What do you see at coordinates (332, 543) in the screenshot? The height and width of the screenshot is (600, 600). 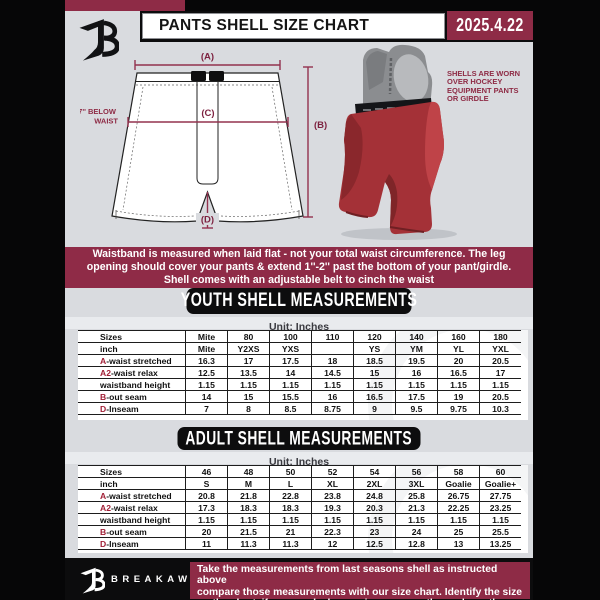 I see `value-cell: 12` at bounding box center [332, 543].